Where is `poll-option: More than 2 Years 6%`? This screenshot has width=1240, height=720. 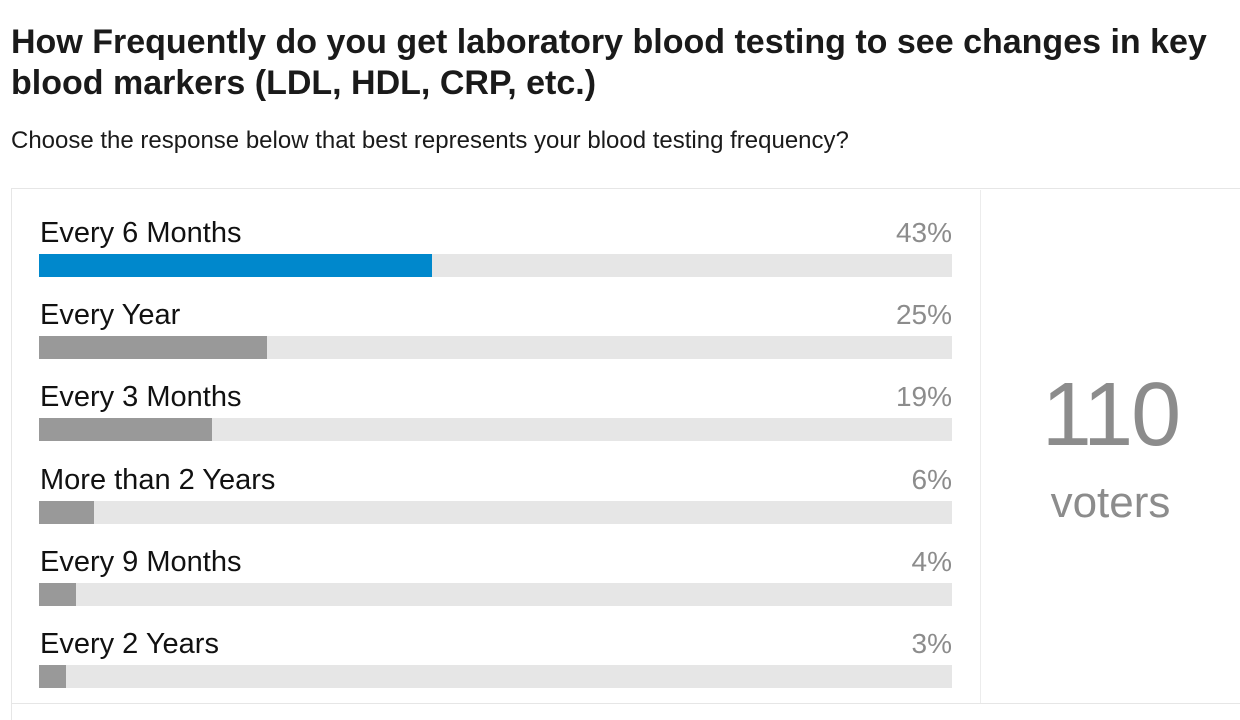 poll-option: More than 2 Years 6% is located at coordinates (495, 498).